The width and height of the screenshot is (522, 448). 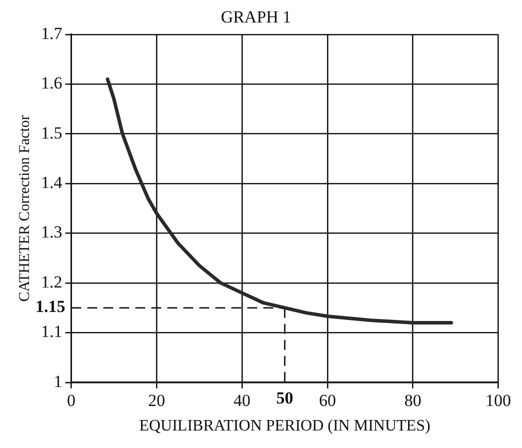 What do you see at coordinates (284, 426) in the screenshot?
I see `x-axis-title: EQUILIBRATION PERIOD (IN MINUTES)` at bounding box center [284, 426].